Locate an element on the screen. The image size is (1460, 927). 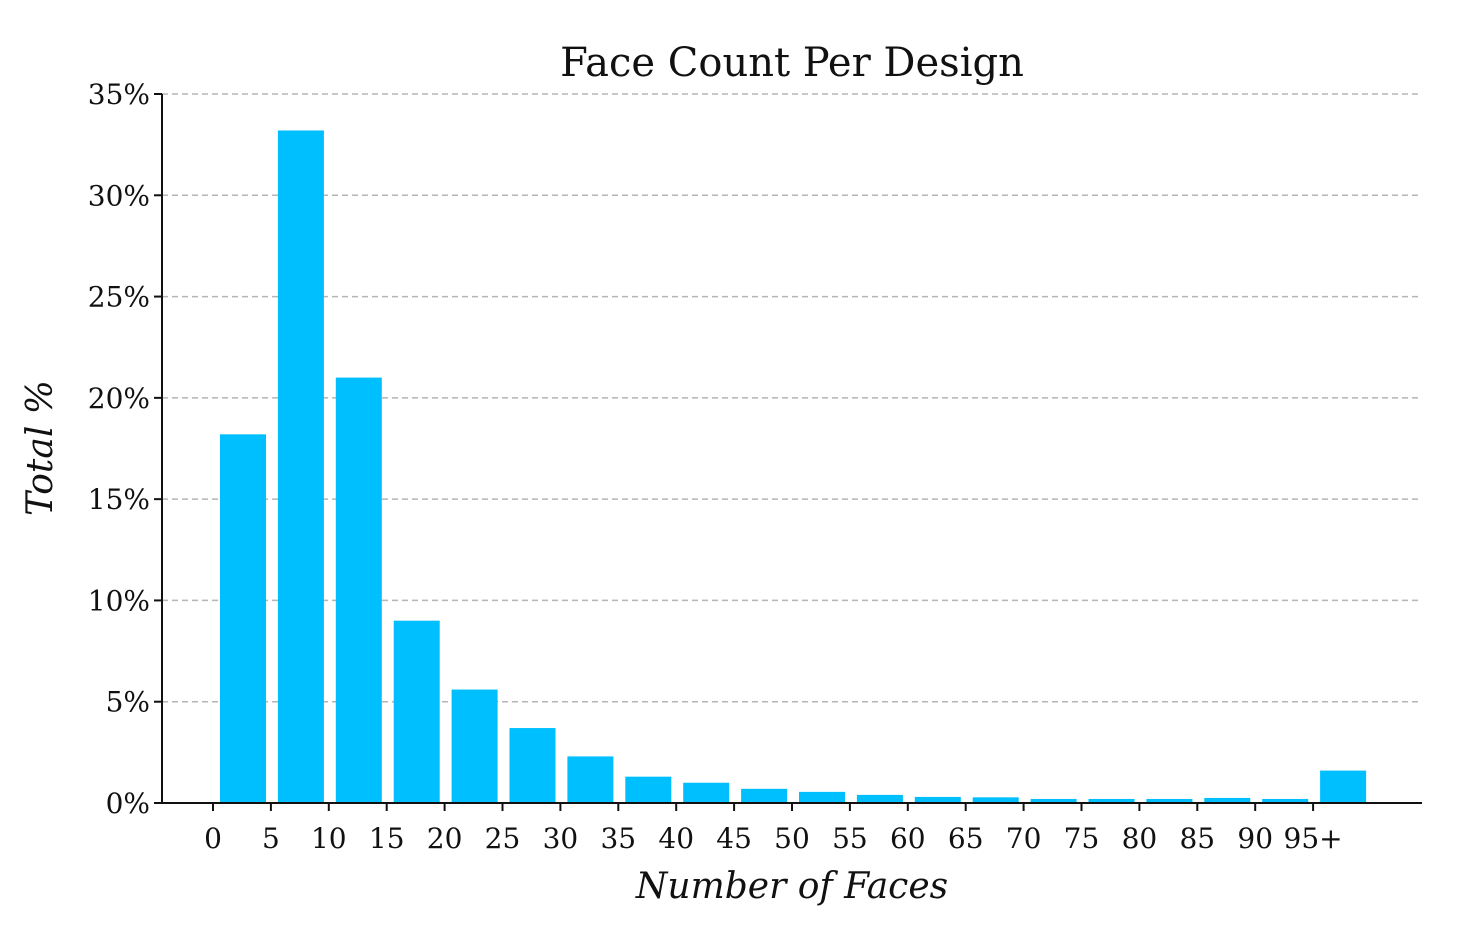
x-tick-label: 10 is located at coordinates (329, 838).